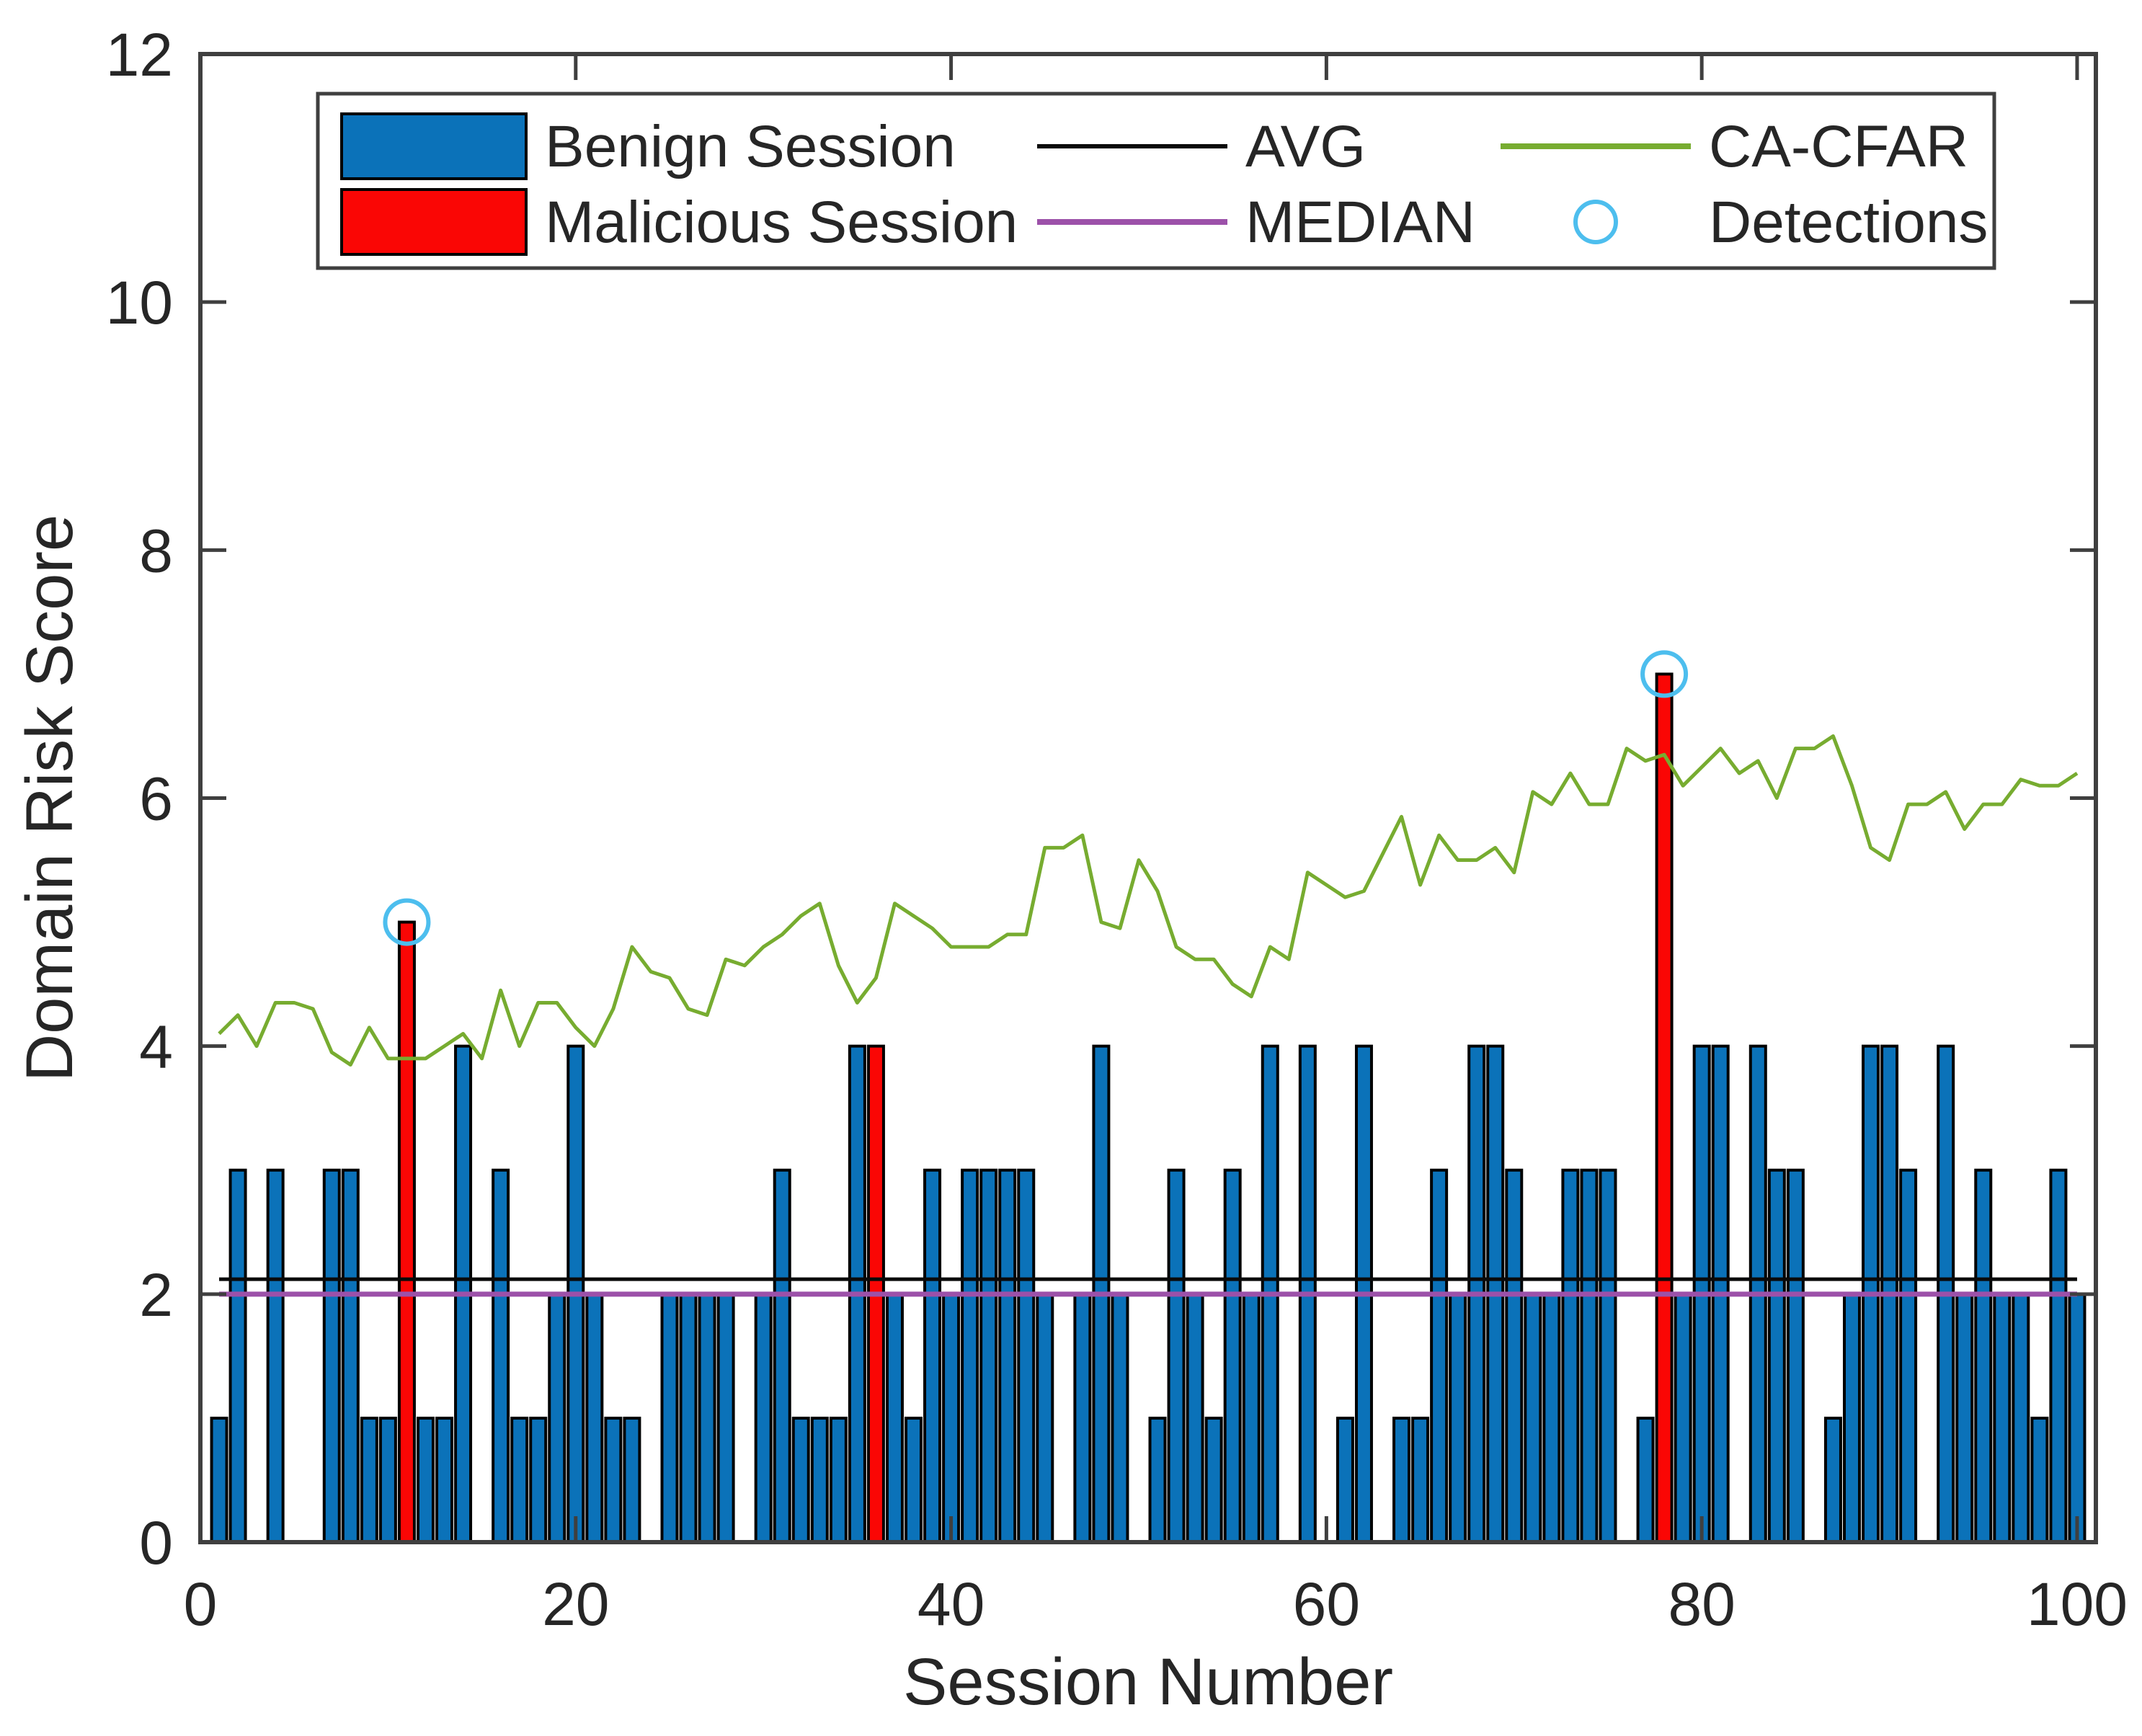  I want to click on x-axis-label: Session Number, so click(1148, 1682).